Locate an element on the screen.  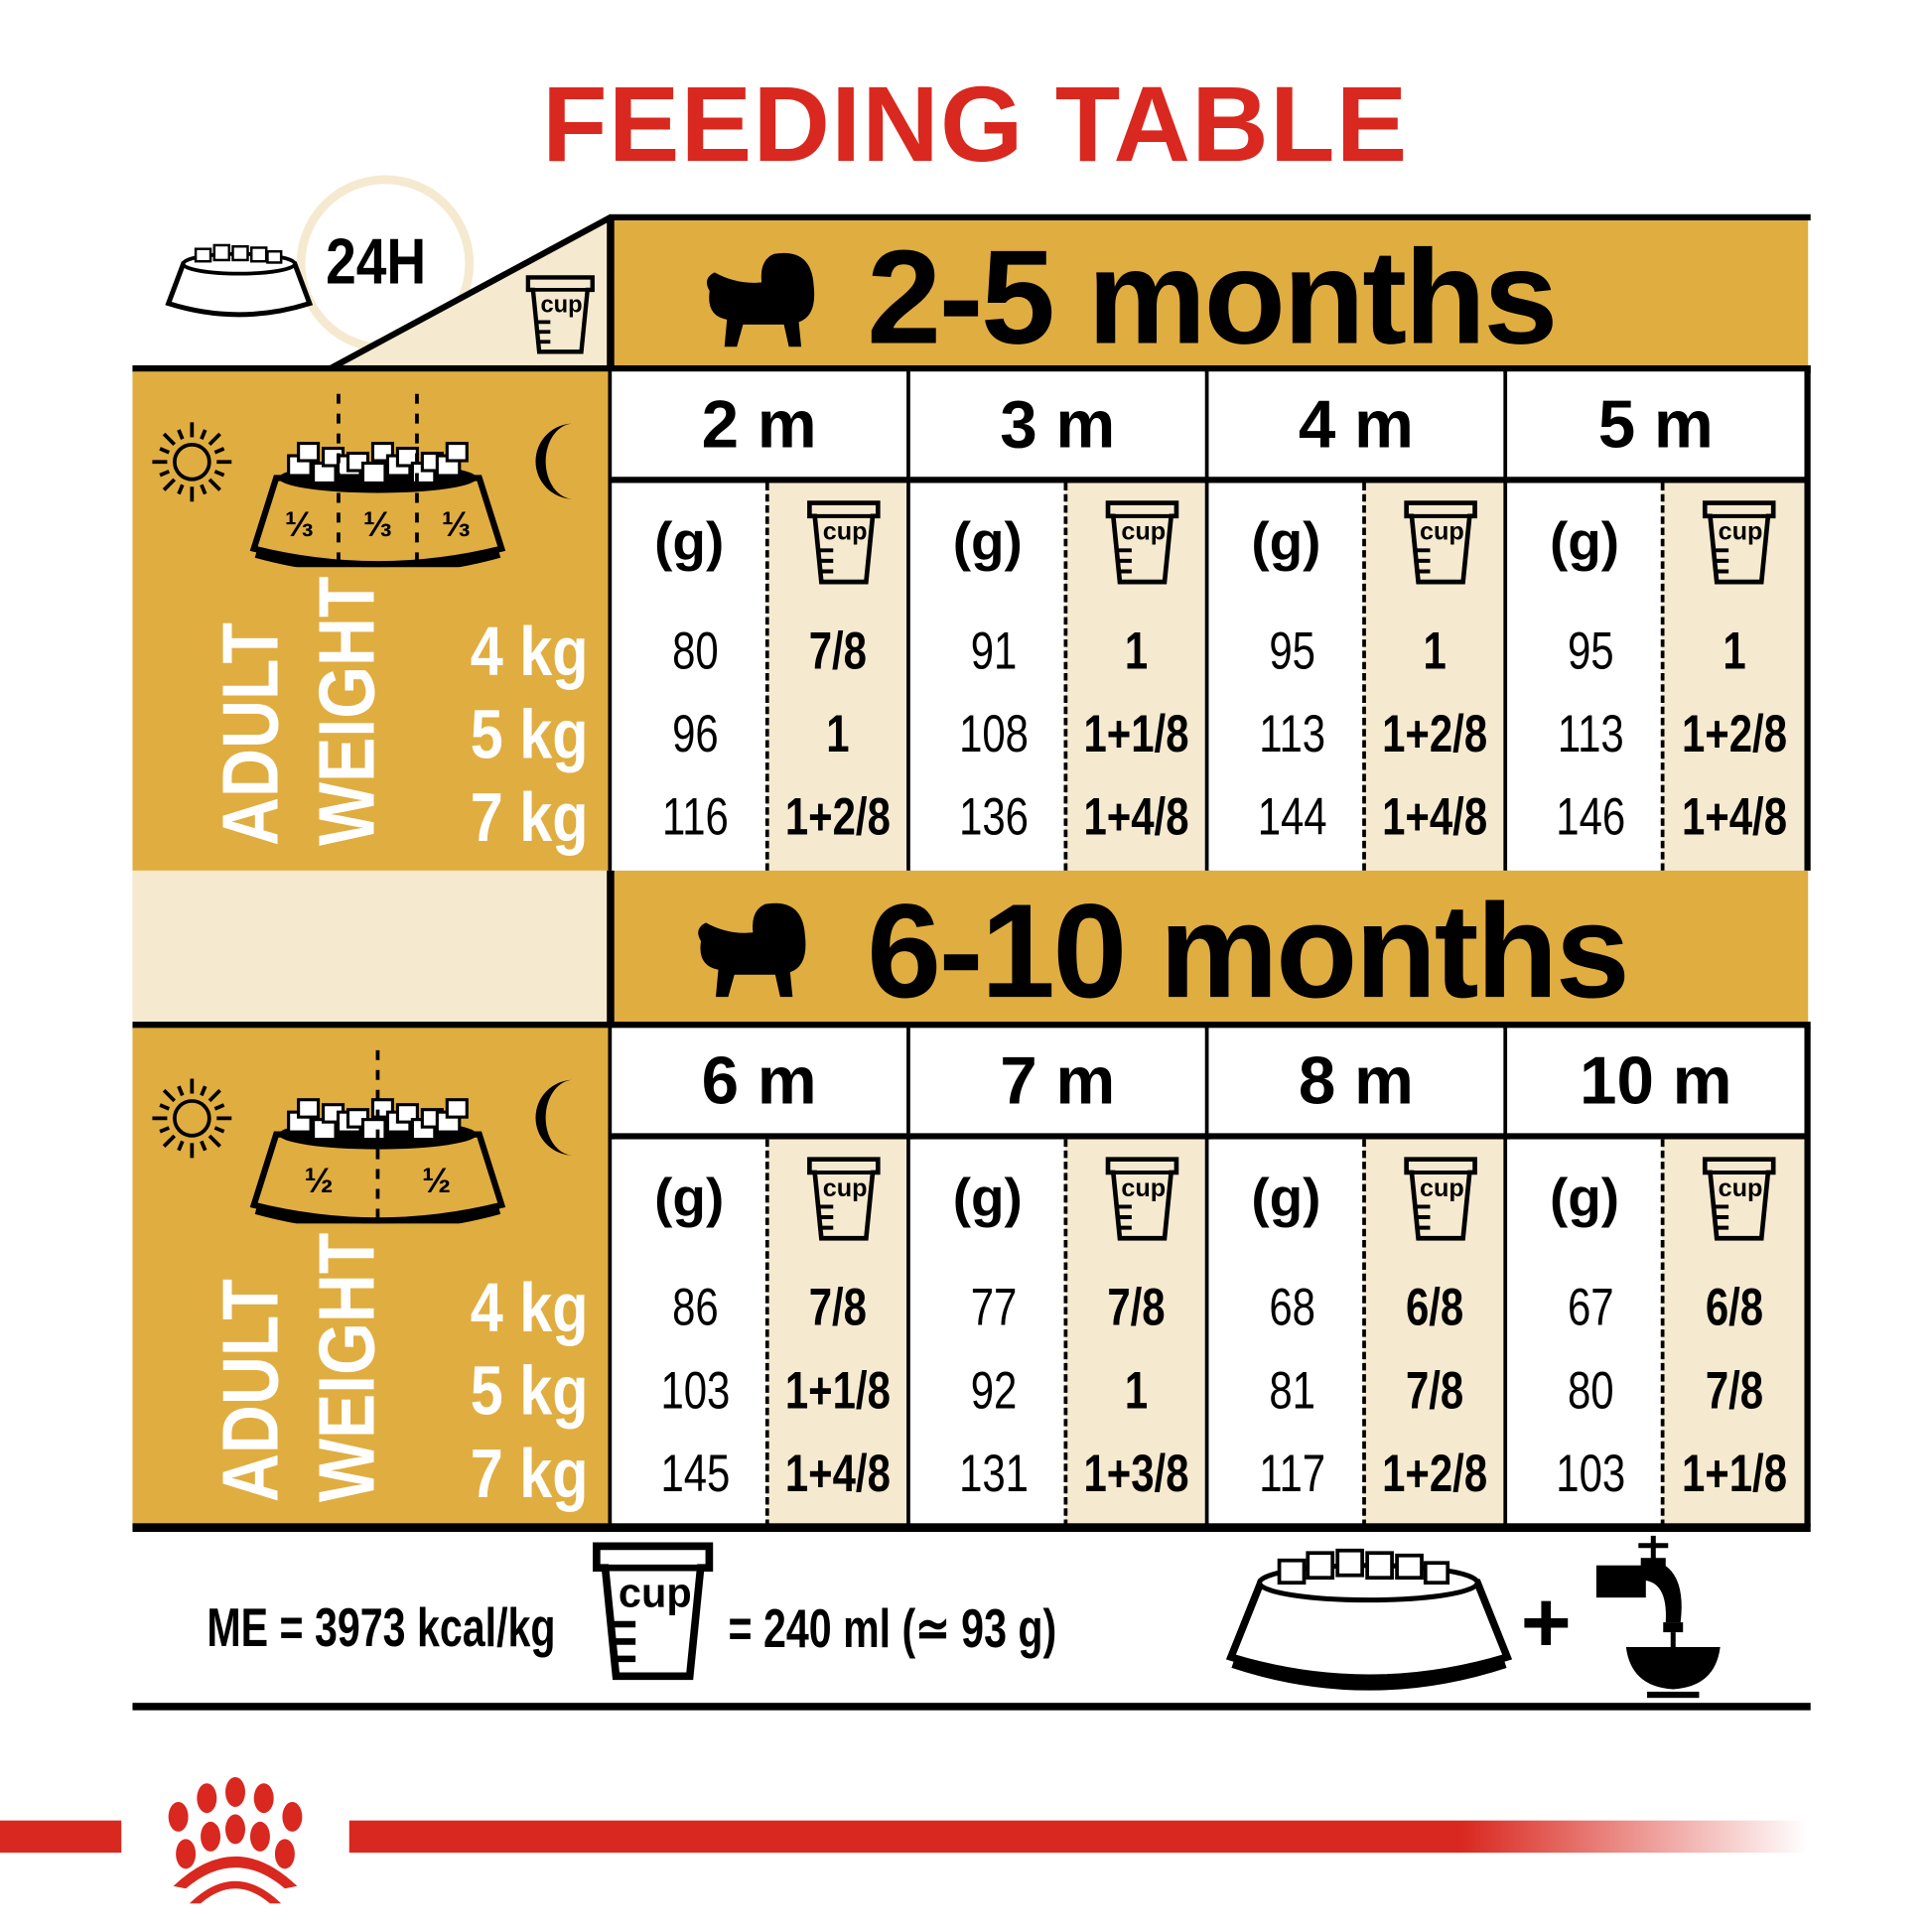
energy-label: ME = 3973 kcal/kg is located at coordinates (381, 1628).